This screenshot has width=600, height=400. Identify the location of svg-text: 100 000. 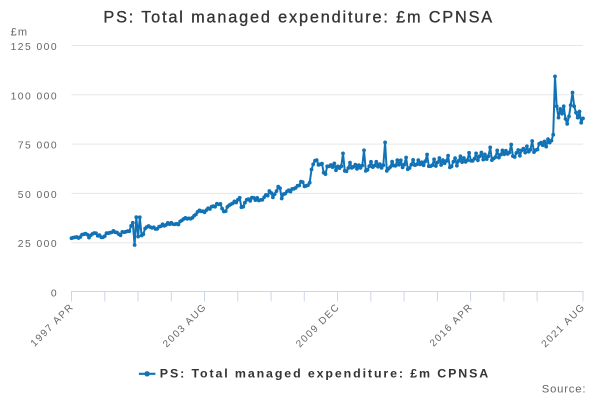
(34, 96).